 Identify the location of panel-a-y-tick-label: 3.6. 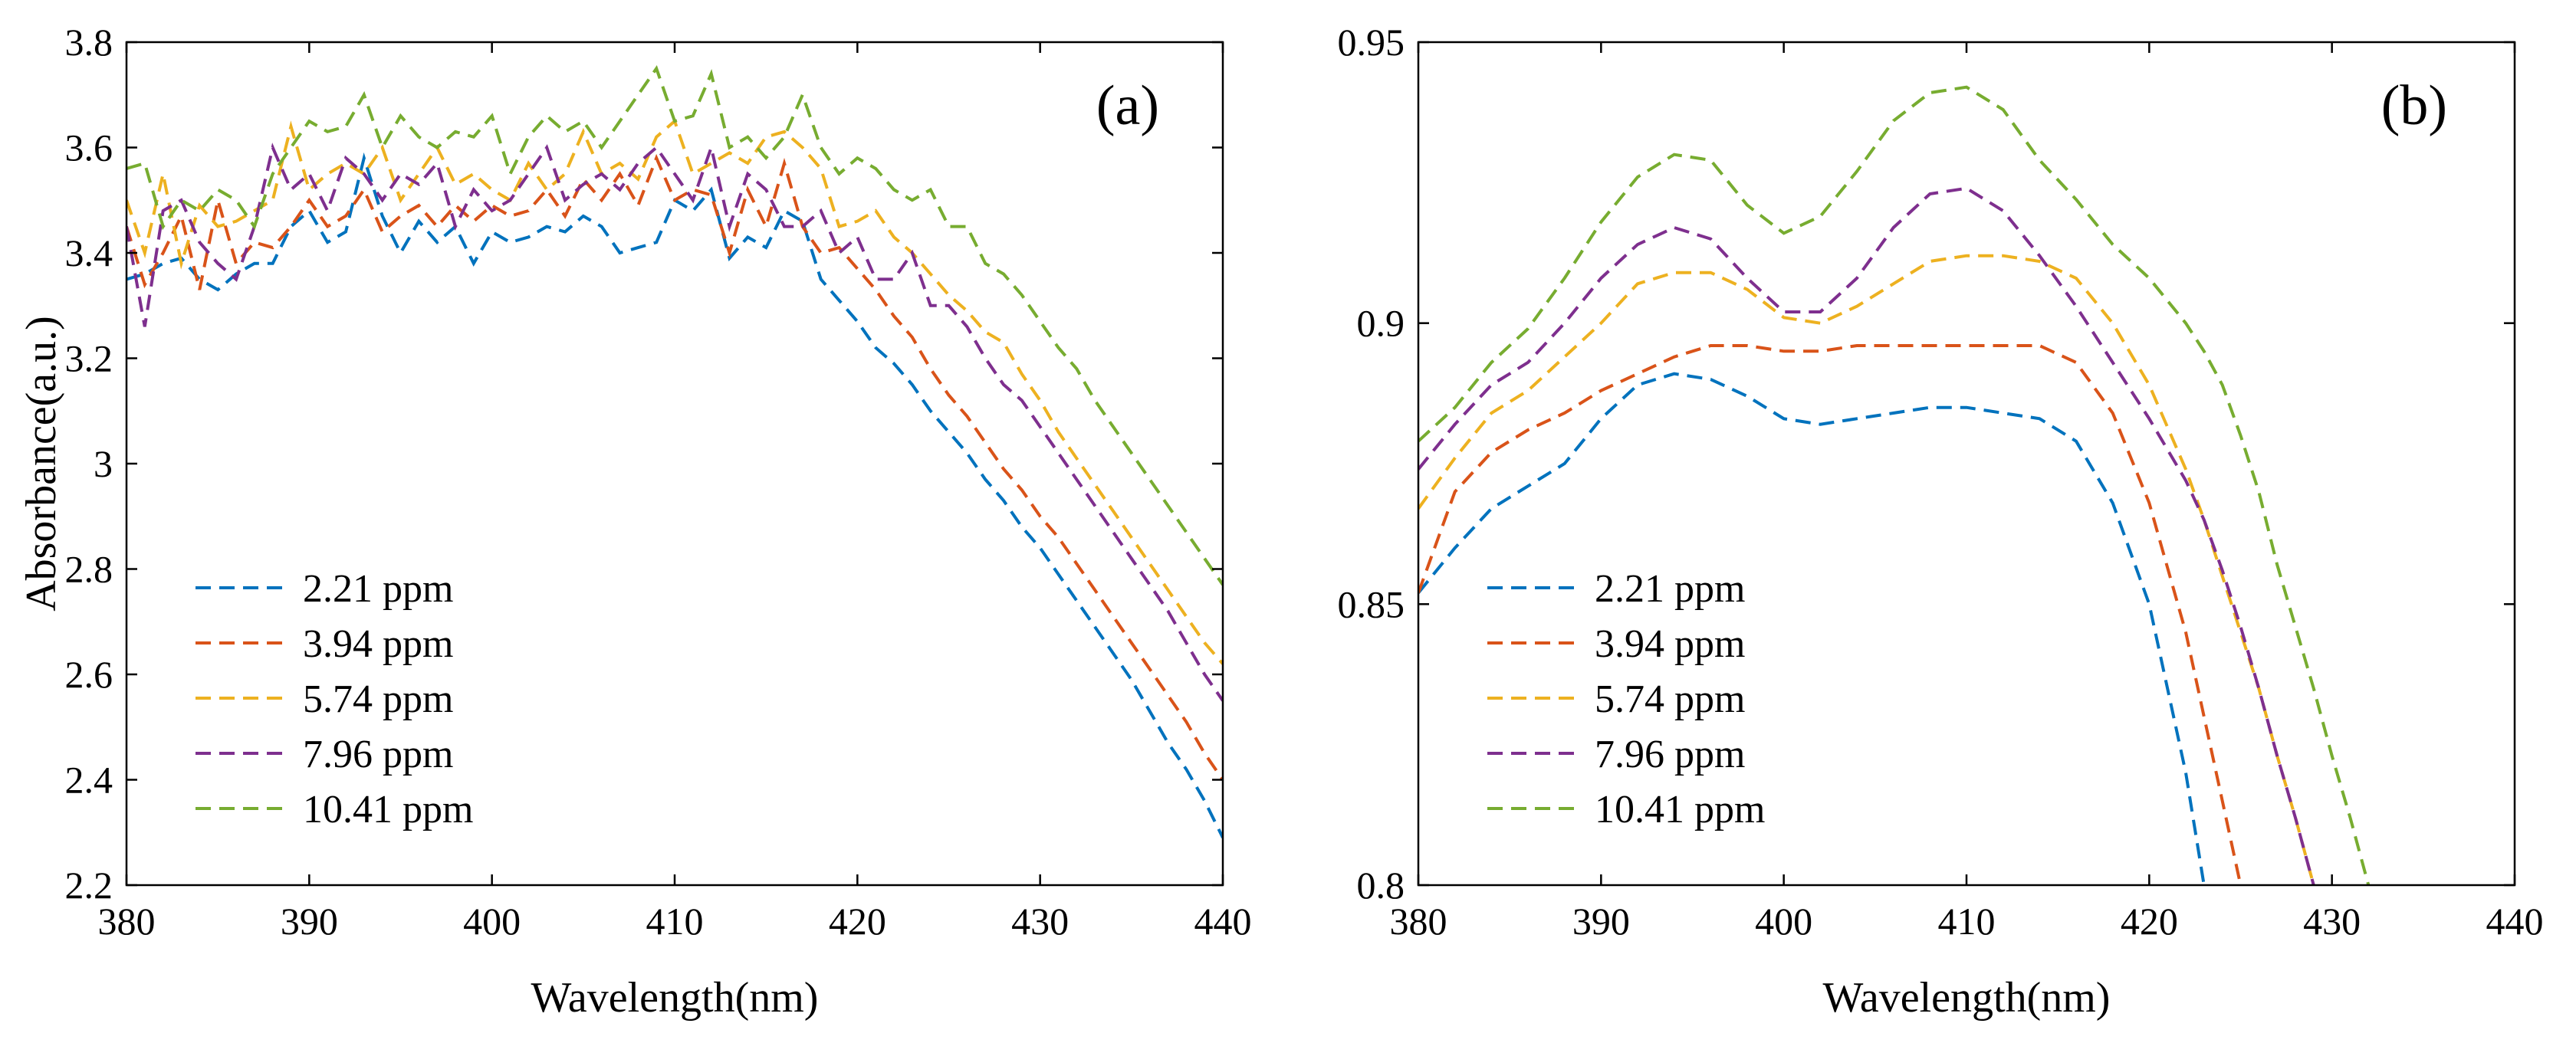
(89, 147).